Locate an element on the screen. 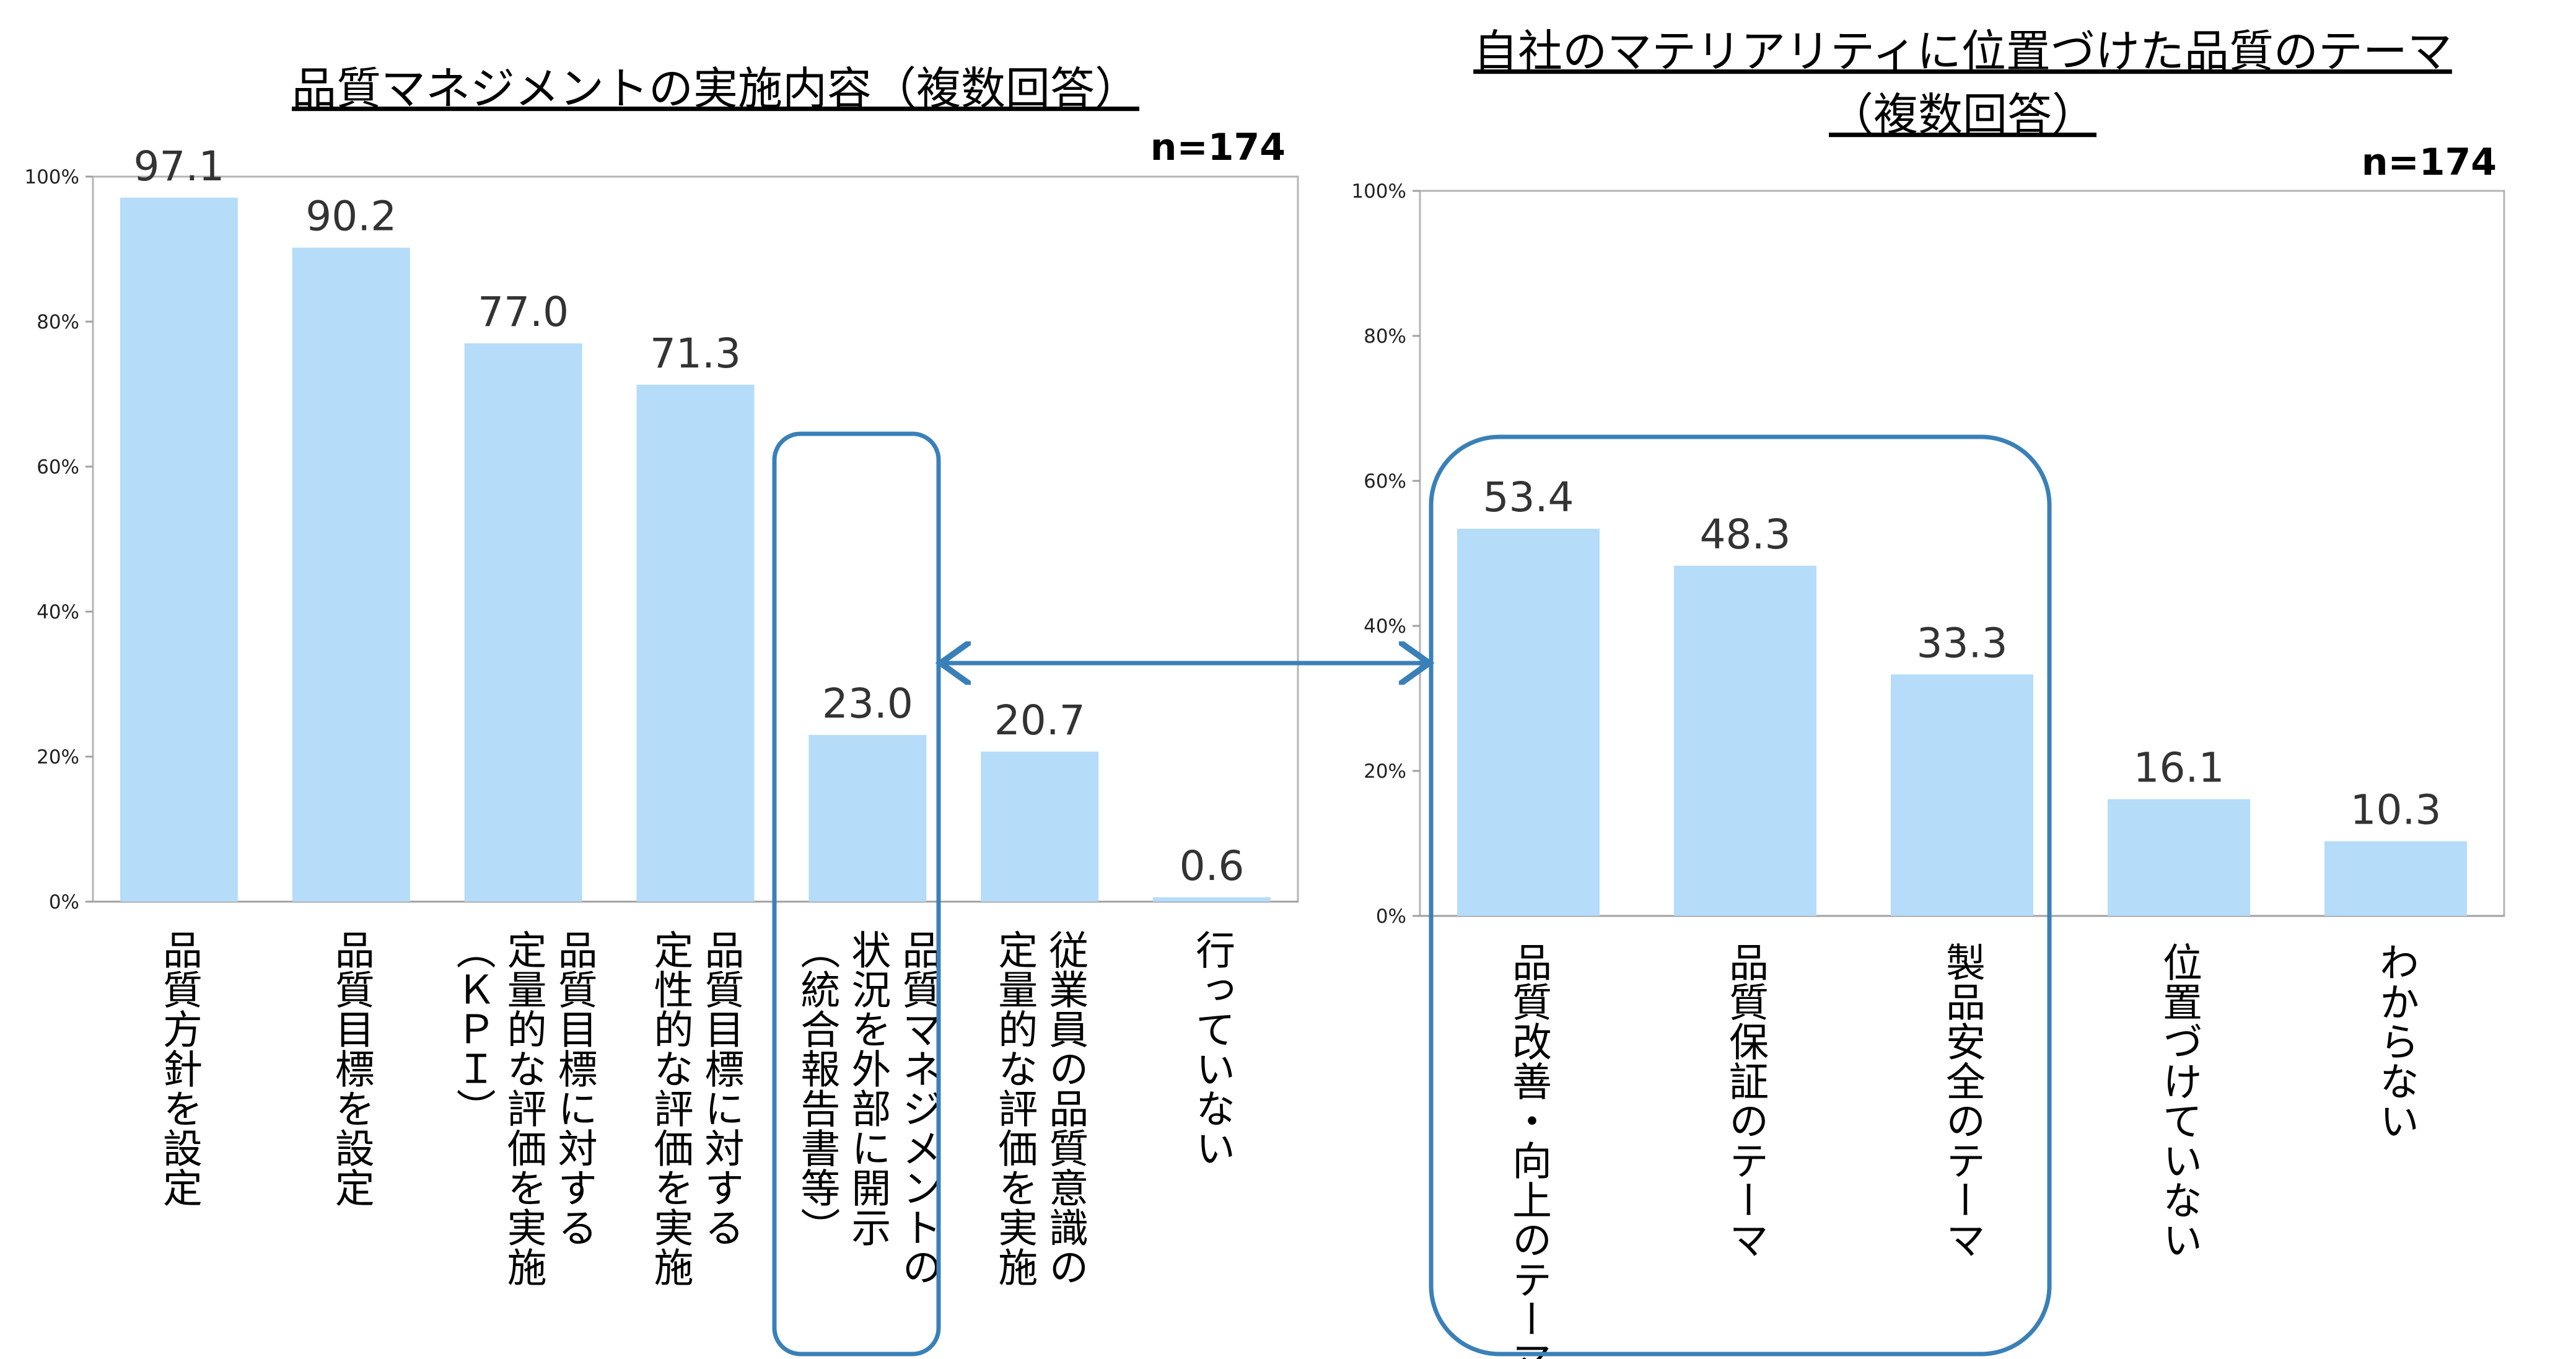  left-bar-value-label: 77.0 is located at coordinates (523, 312).